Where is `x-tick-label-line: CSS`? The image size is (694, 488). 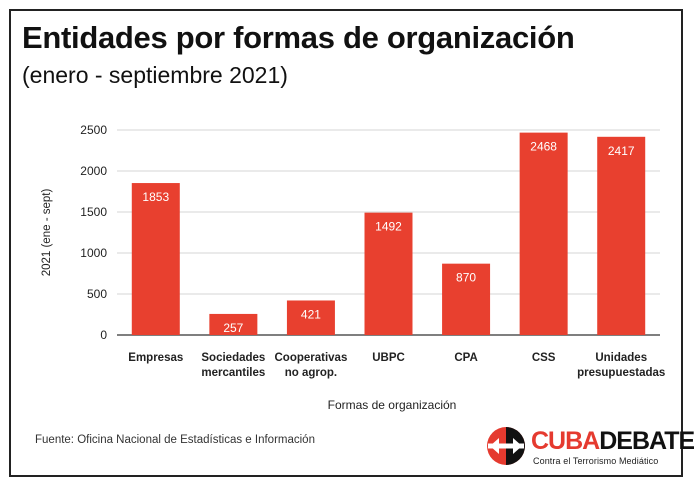 x-tick-label-line: CSS is located at coordinates (544, 358).